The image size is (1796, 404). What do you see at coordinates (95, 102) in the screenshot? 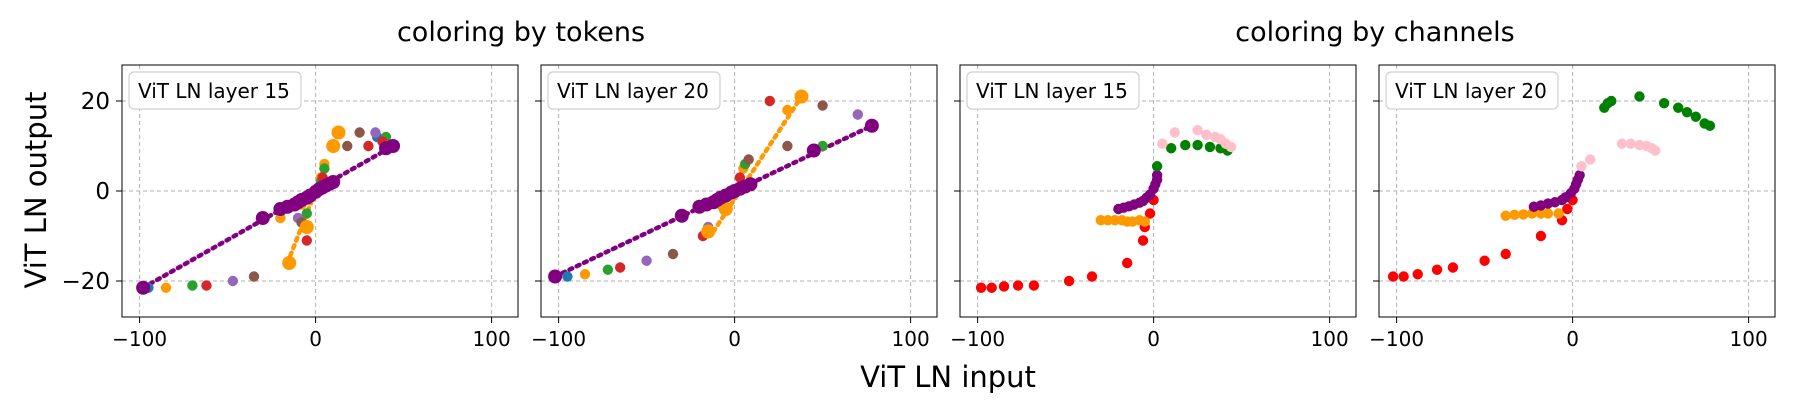
I see `y-tick-label: 20` at bounding box center [95, 102].